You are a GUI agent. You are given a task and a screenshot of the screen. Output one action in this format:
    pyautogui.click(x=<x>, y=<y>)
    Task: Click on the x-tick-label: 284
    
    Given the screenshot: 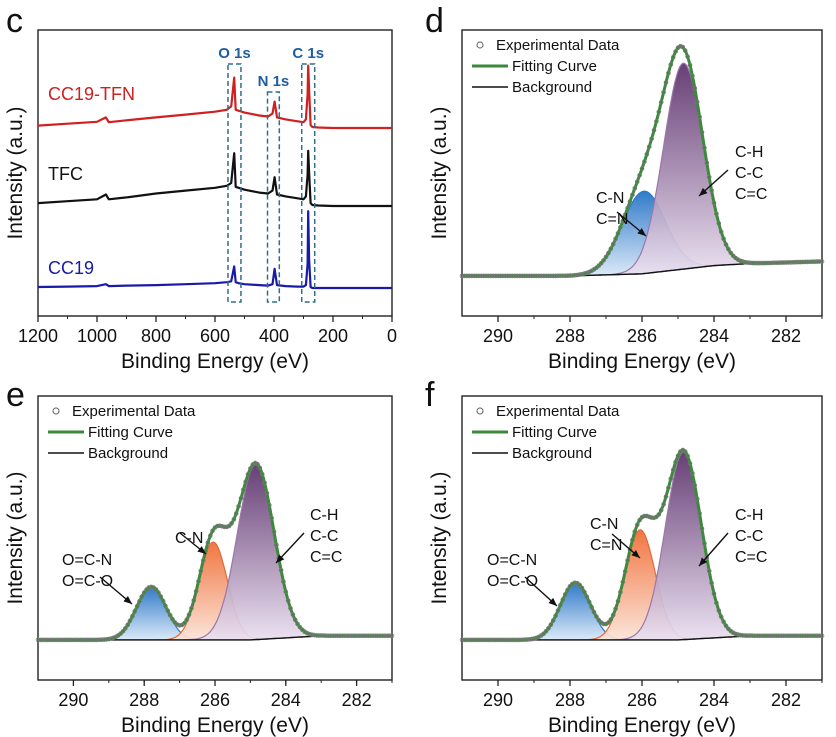 What is the action you would take?
    pyautogui.click(x=286, y=700)
    